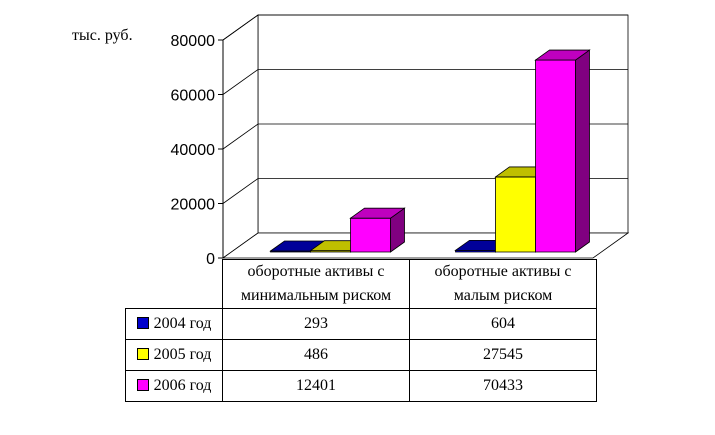 The width and height of the screenshot is (715, 435). I want to click on cell-2005-low-risk: 27545, so click(503, 355).